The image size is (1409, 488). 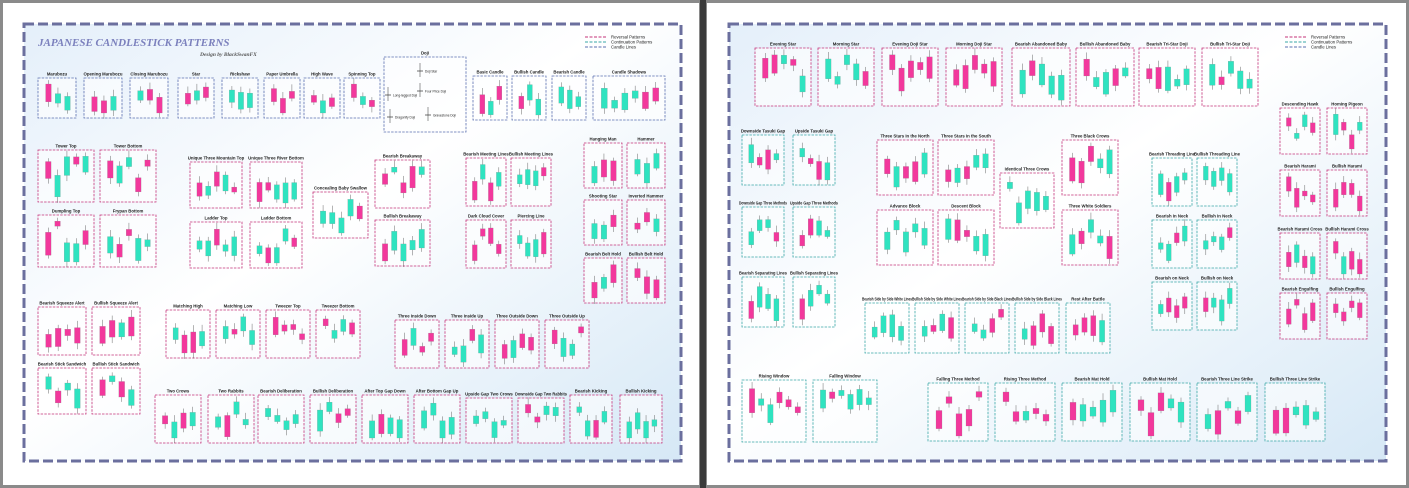 I want to click on panel-label: Bullish Belt Hold, so click(x=646, y=254).